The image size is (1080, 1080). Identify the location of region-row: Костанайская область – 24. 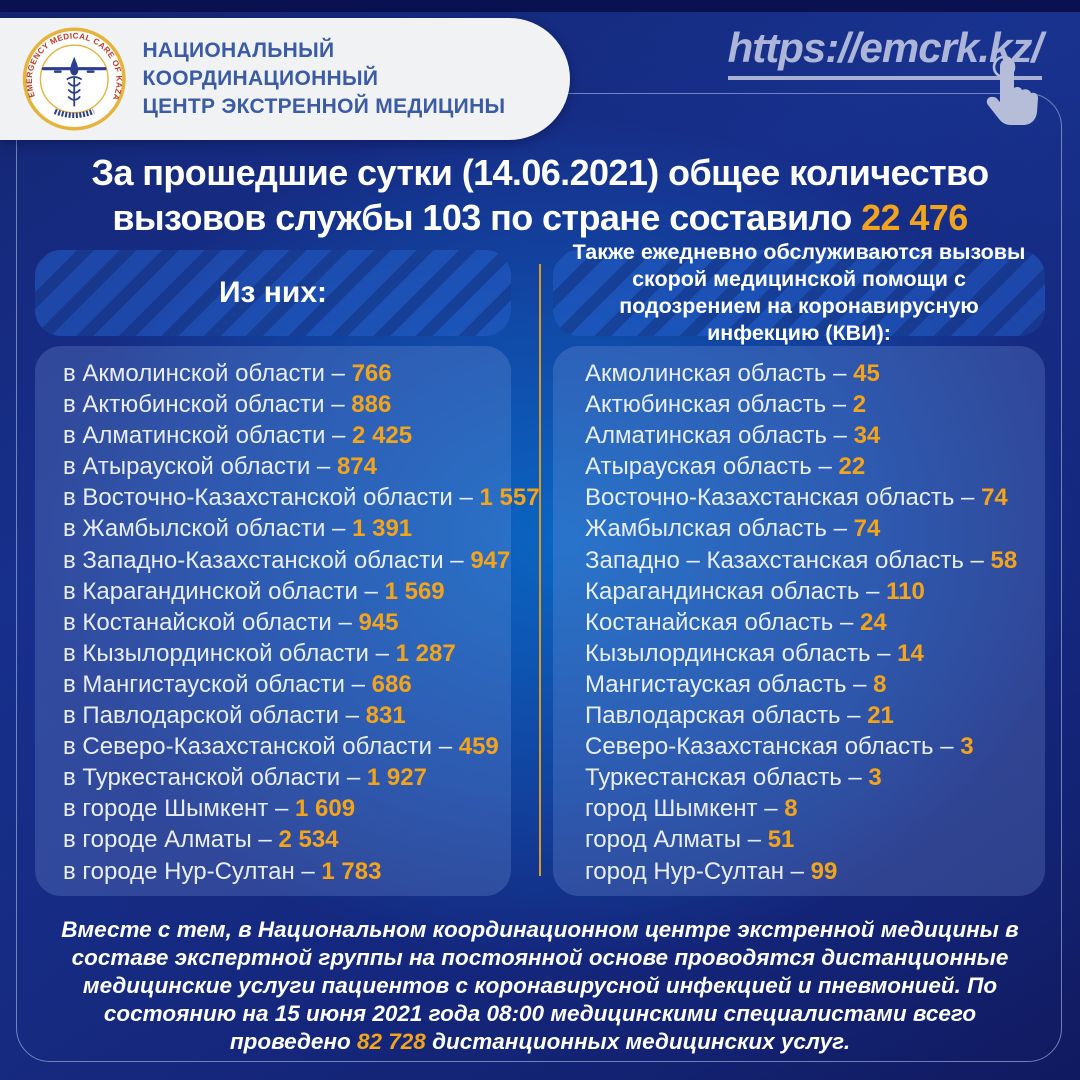
(815, 622).